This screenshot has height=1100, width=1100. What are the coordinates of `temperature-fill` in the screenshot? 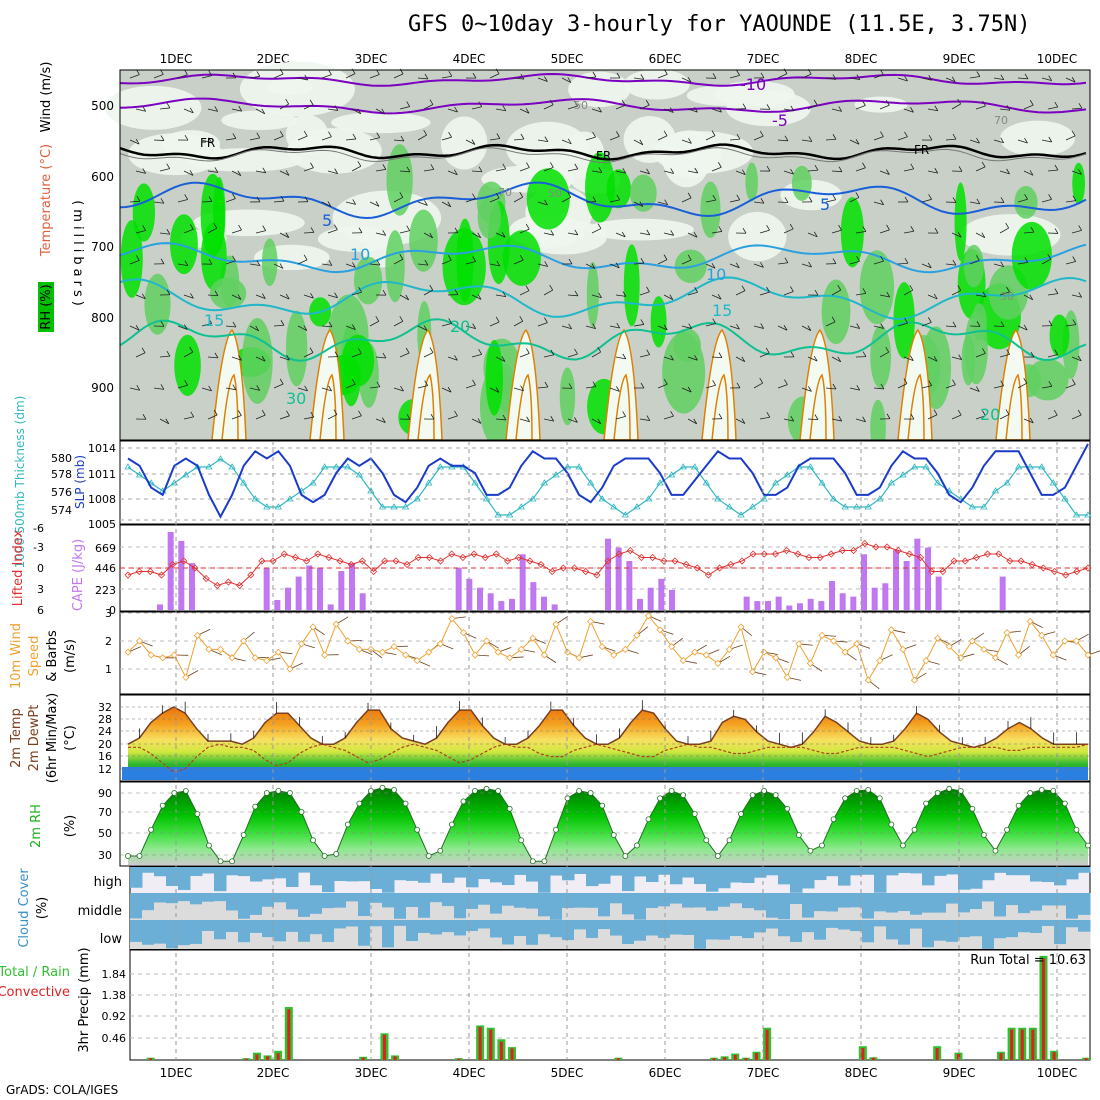 It's located at (608, 743).